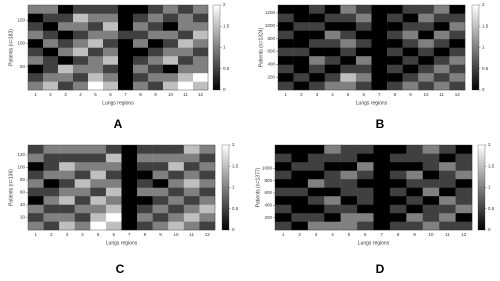  What do you see at coordinates (414, 234) in the screenshot?
I see `x-tick-label: 9` at bounding box center [414, 234].